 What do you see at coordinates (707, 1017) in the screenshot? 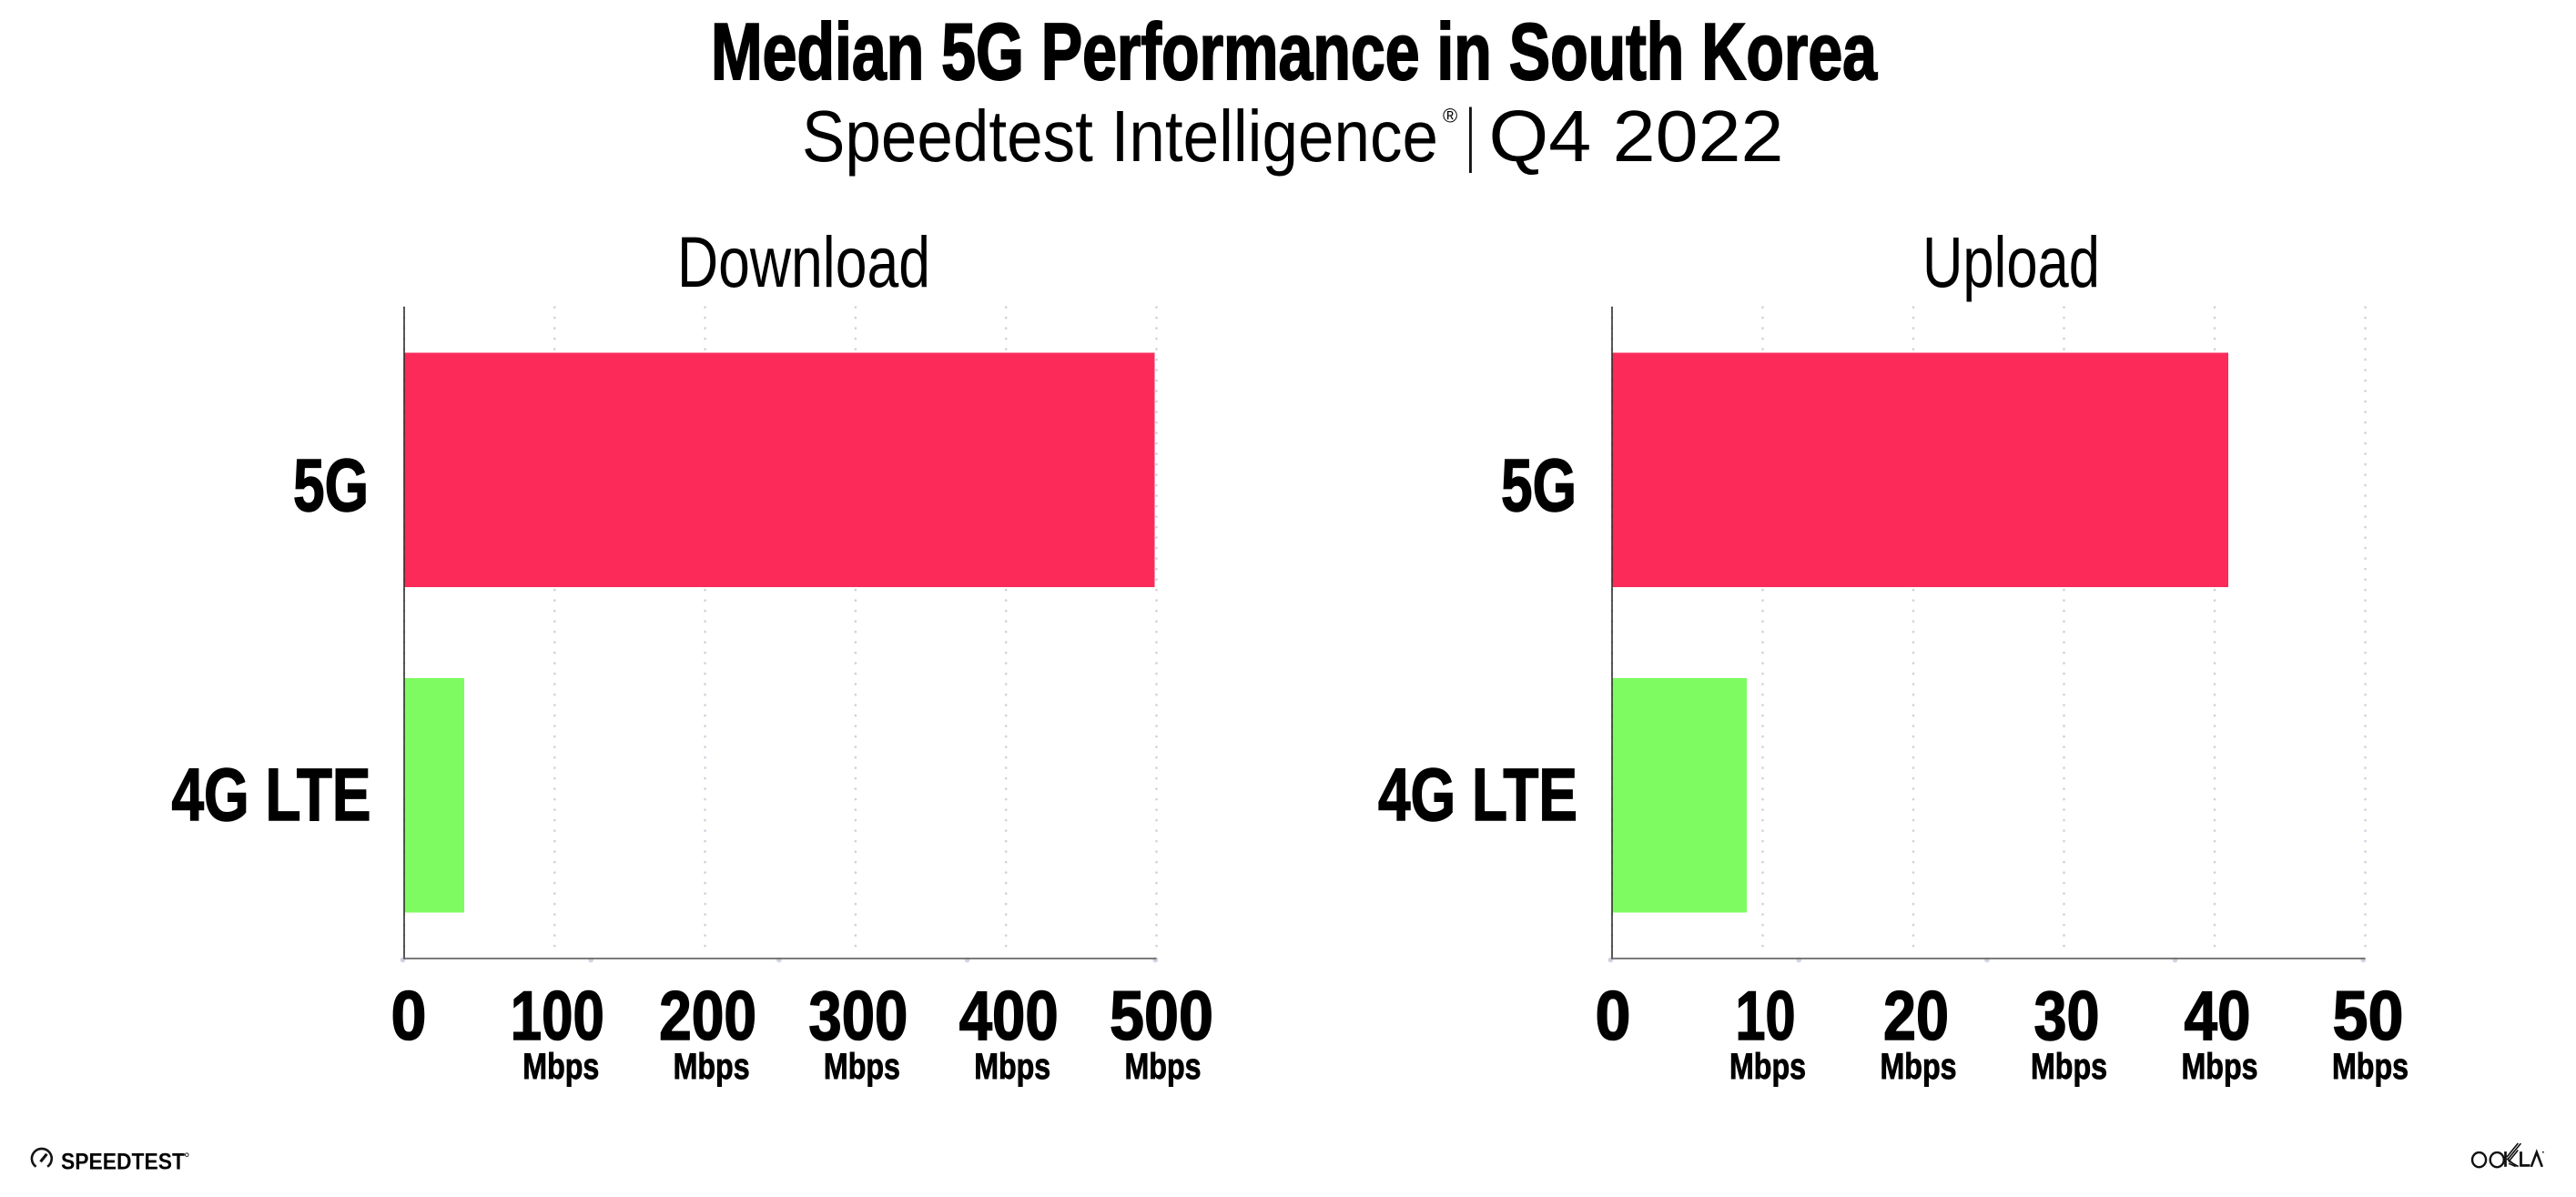
I see `svg-text: 200` at bounding box center [707, 1017].